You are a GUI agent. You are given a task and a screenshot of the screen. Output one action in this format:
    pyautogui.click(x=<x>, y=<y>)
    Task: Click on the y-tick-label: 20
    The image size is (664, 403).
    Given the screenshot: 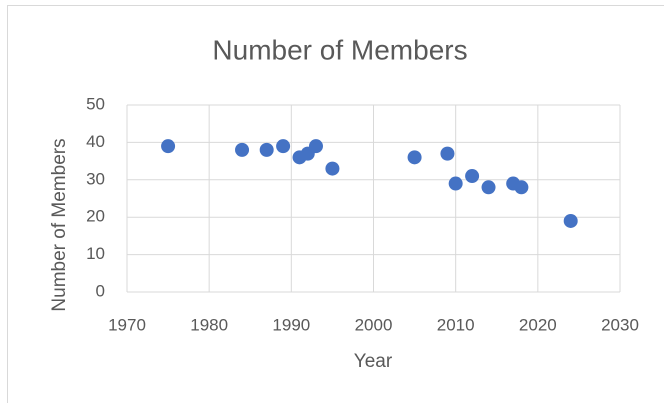 What is the action you would take?
    pyautogui.click(x=95, y=216)
    